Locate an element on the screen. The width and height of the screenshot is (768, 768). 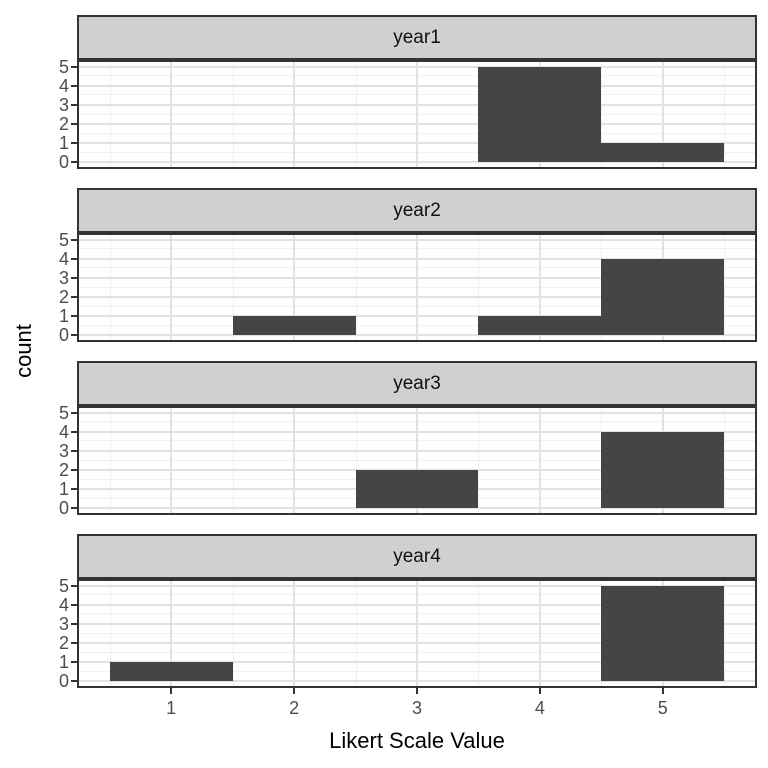
facet-strip-label: year2 is located at coordinates (417, 210).